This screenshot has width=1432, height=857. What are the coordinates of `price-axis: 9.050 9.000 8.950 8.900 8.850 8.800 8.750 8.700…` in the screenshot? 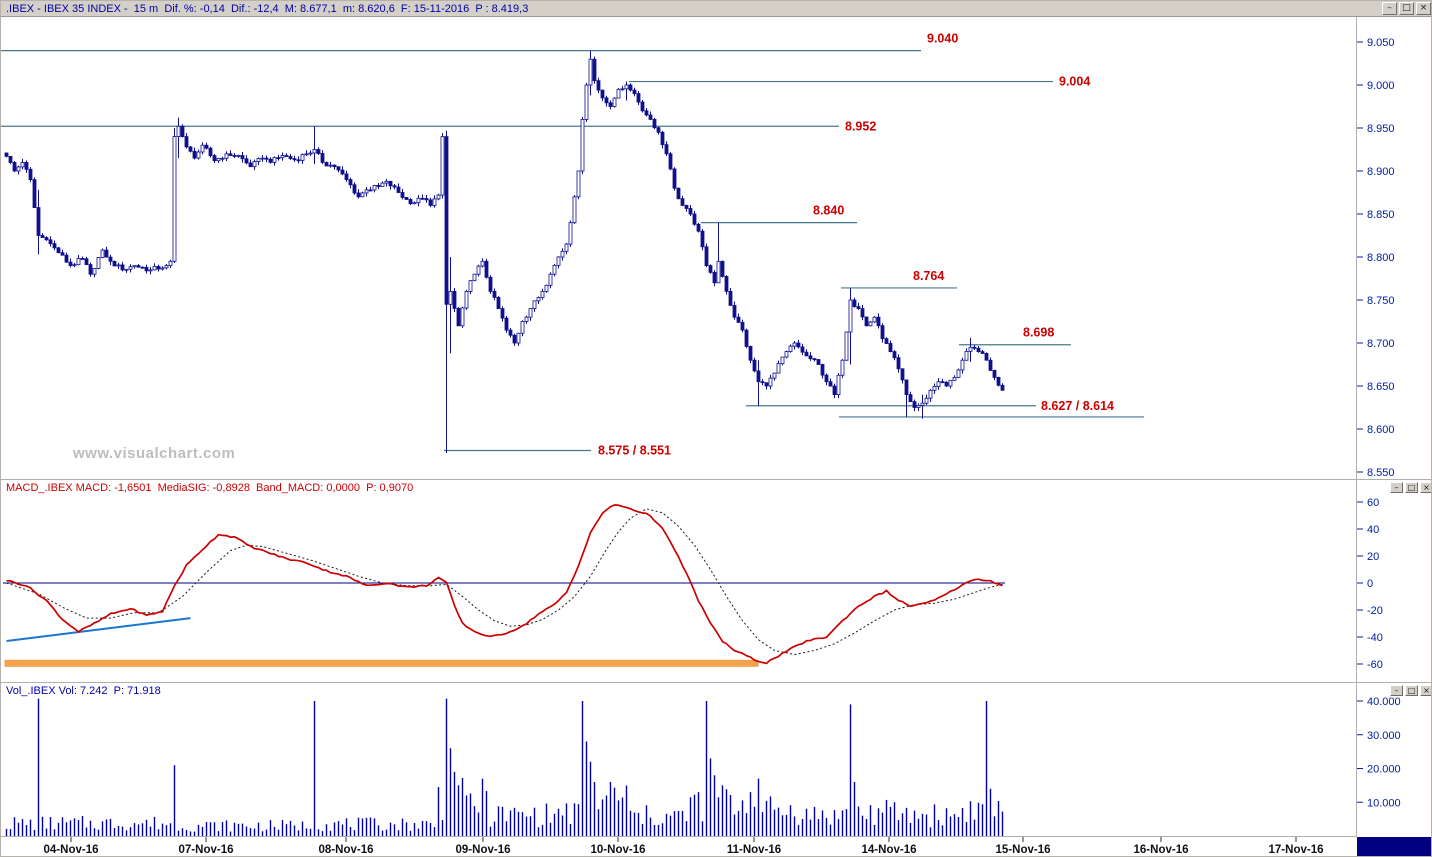 It's located at (1376, 258).